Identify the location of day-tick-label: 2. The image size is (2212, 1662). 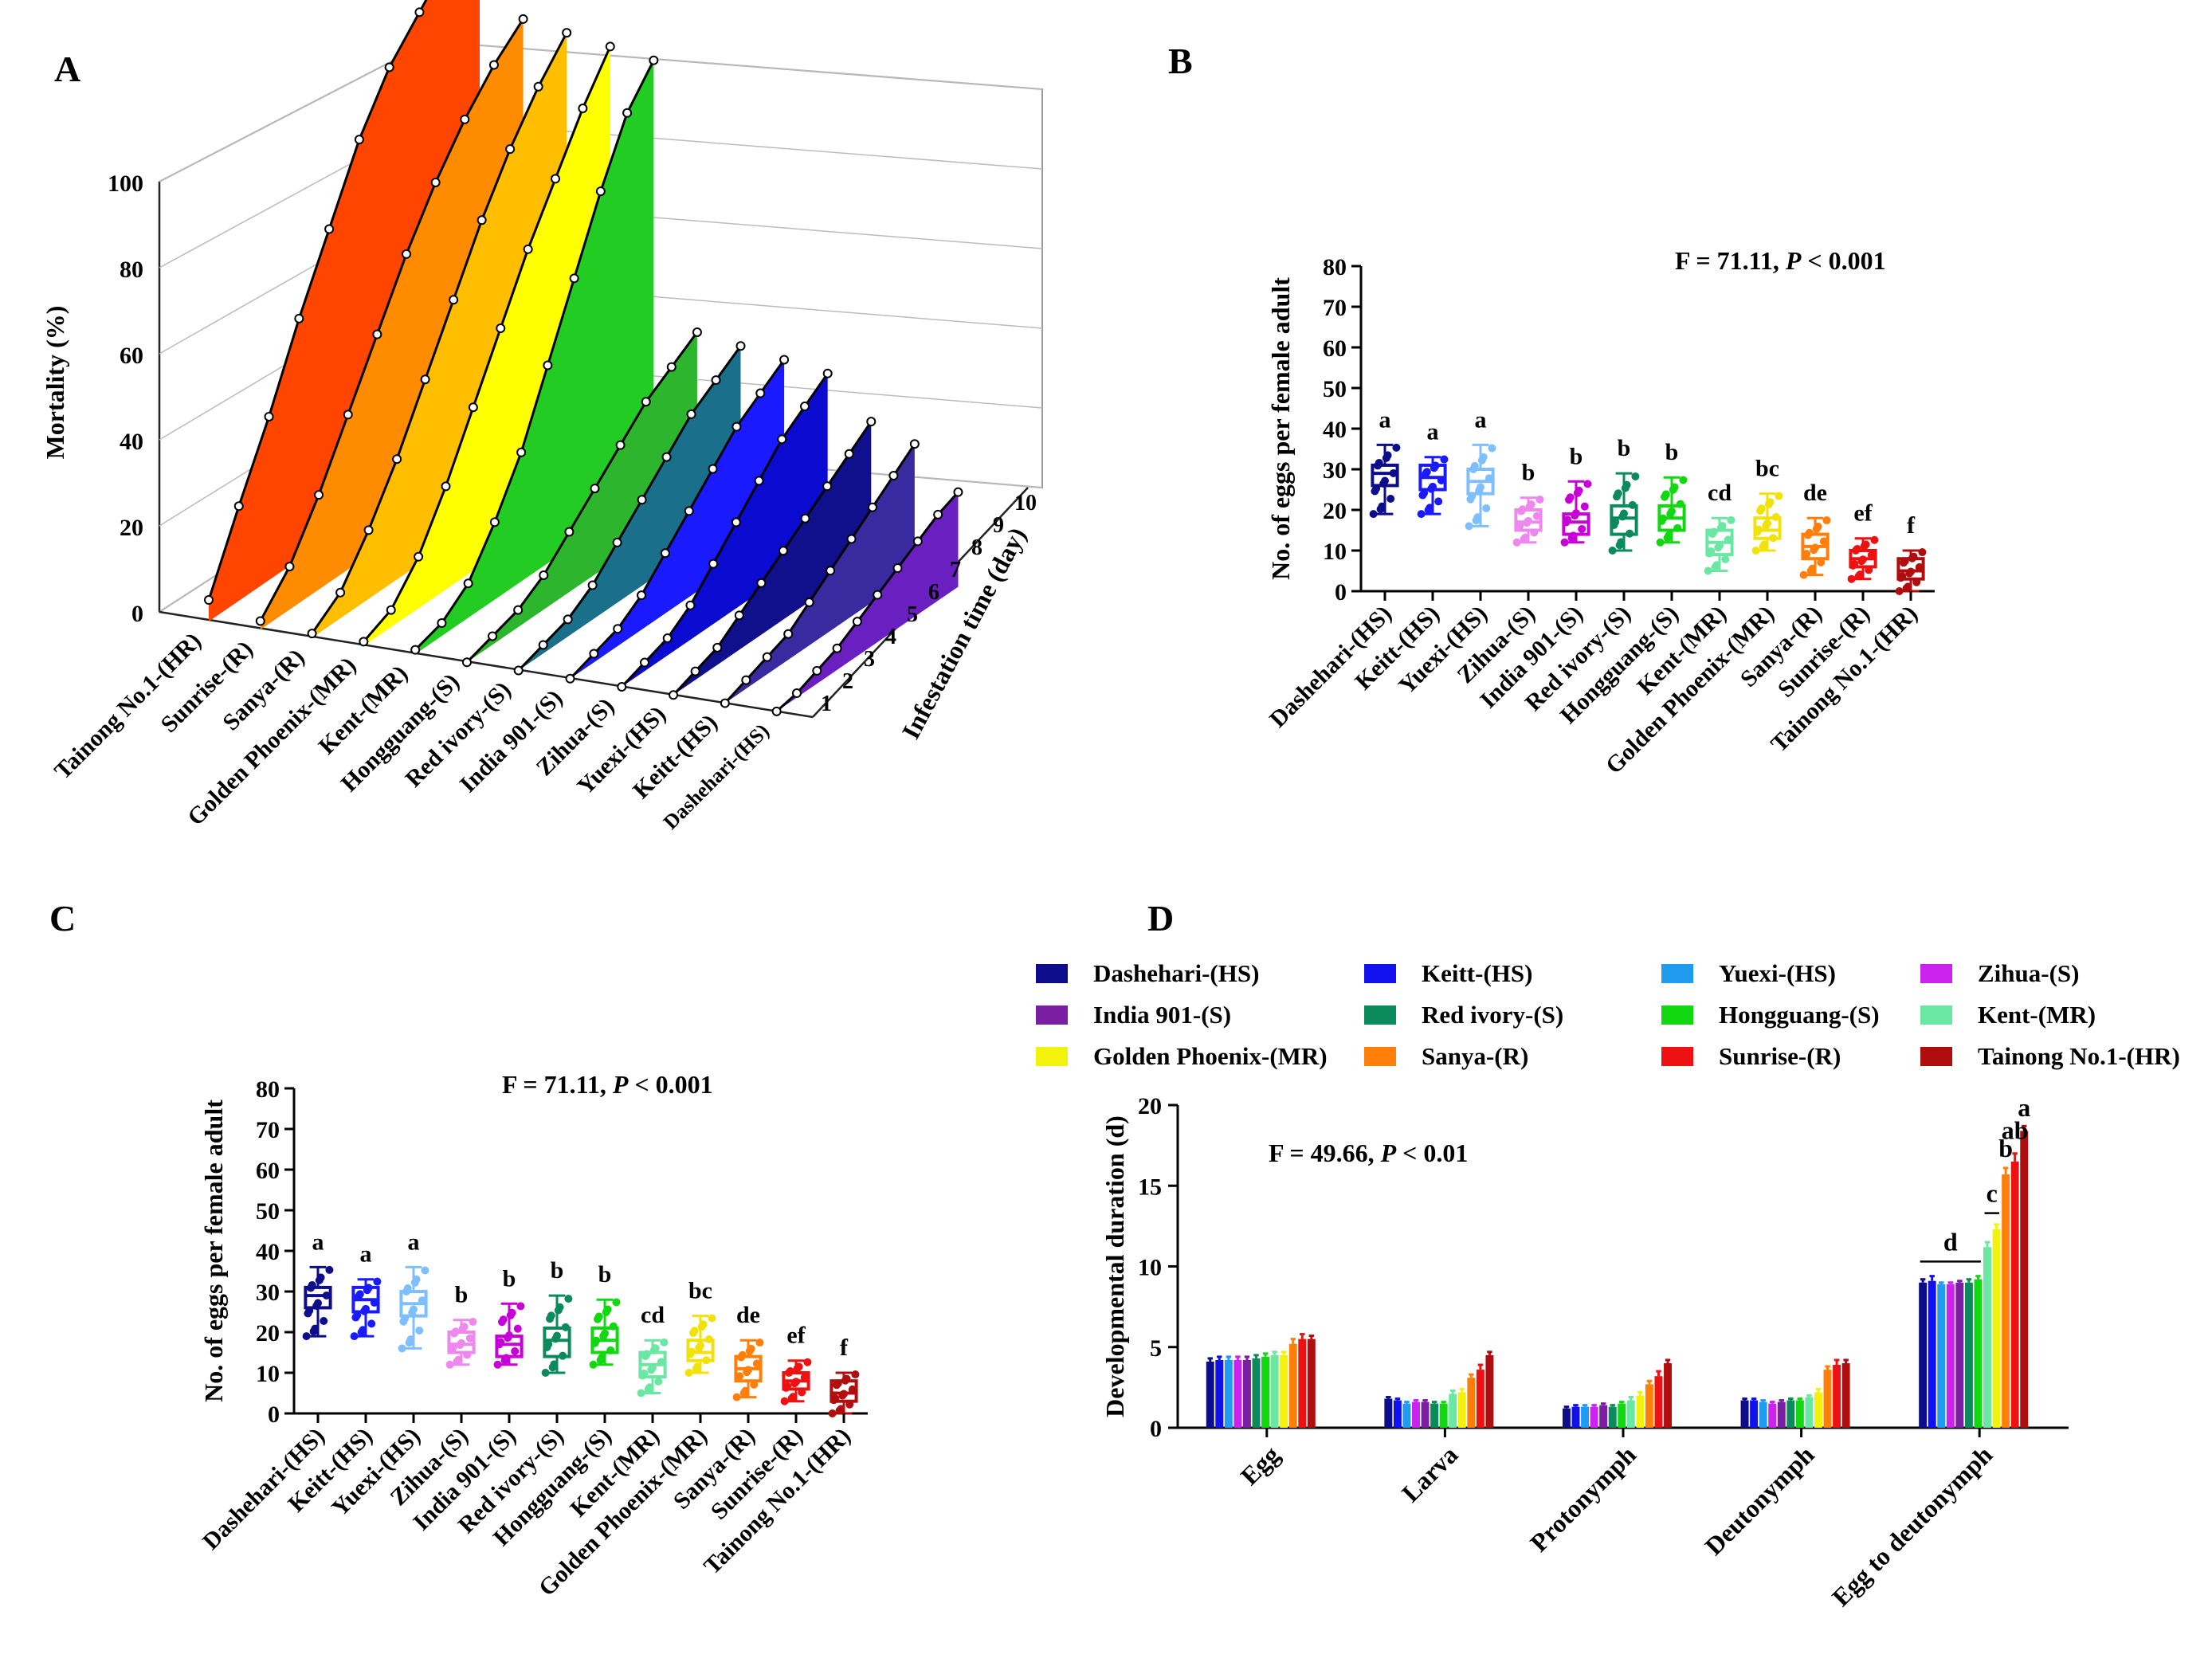
(847, 681).